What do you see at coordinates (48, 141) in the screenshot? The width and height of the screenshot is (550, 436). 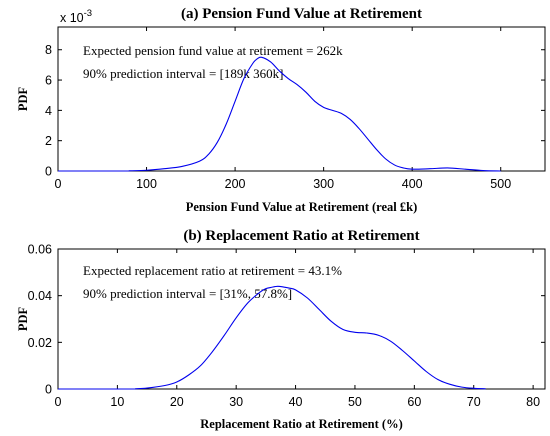 I see `y-tick-label: 2` at bounding box center [48, 141].